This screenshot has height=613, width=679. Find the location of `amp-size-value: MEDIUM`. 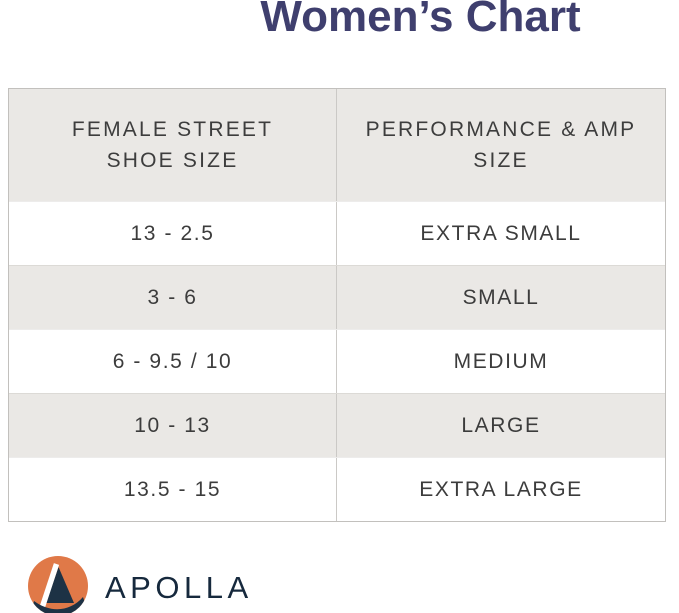

amp-size-value: MEDIUM is located at coordinates (501, 361).